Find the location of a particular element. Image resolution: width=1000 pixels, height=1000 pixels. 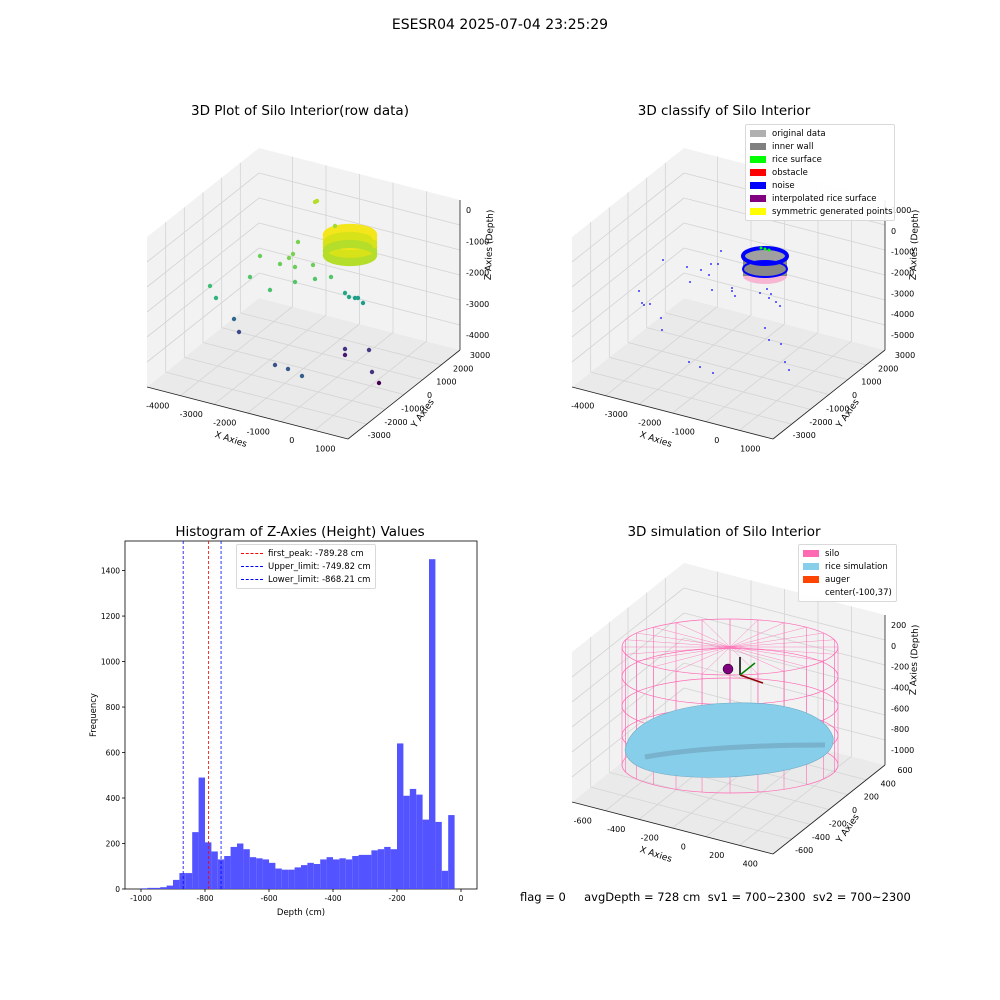

legend-line is located at coordinates (252, 579).